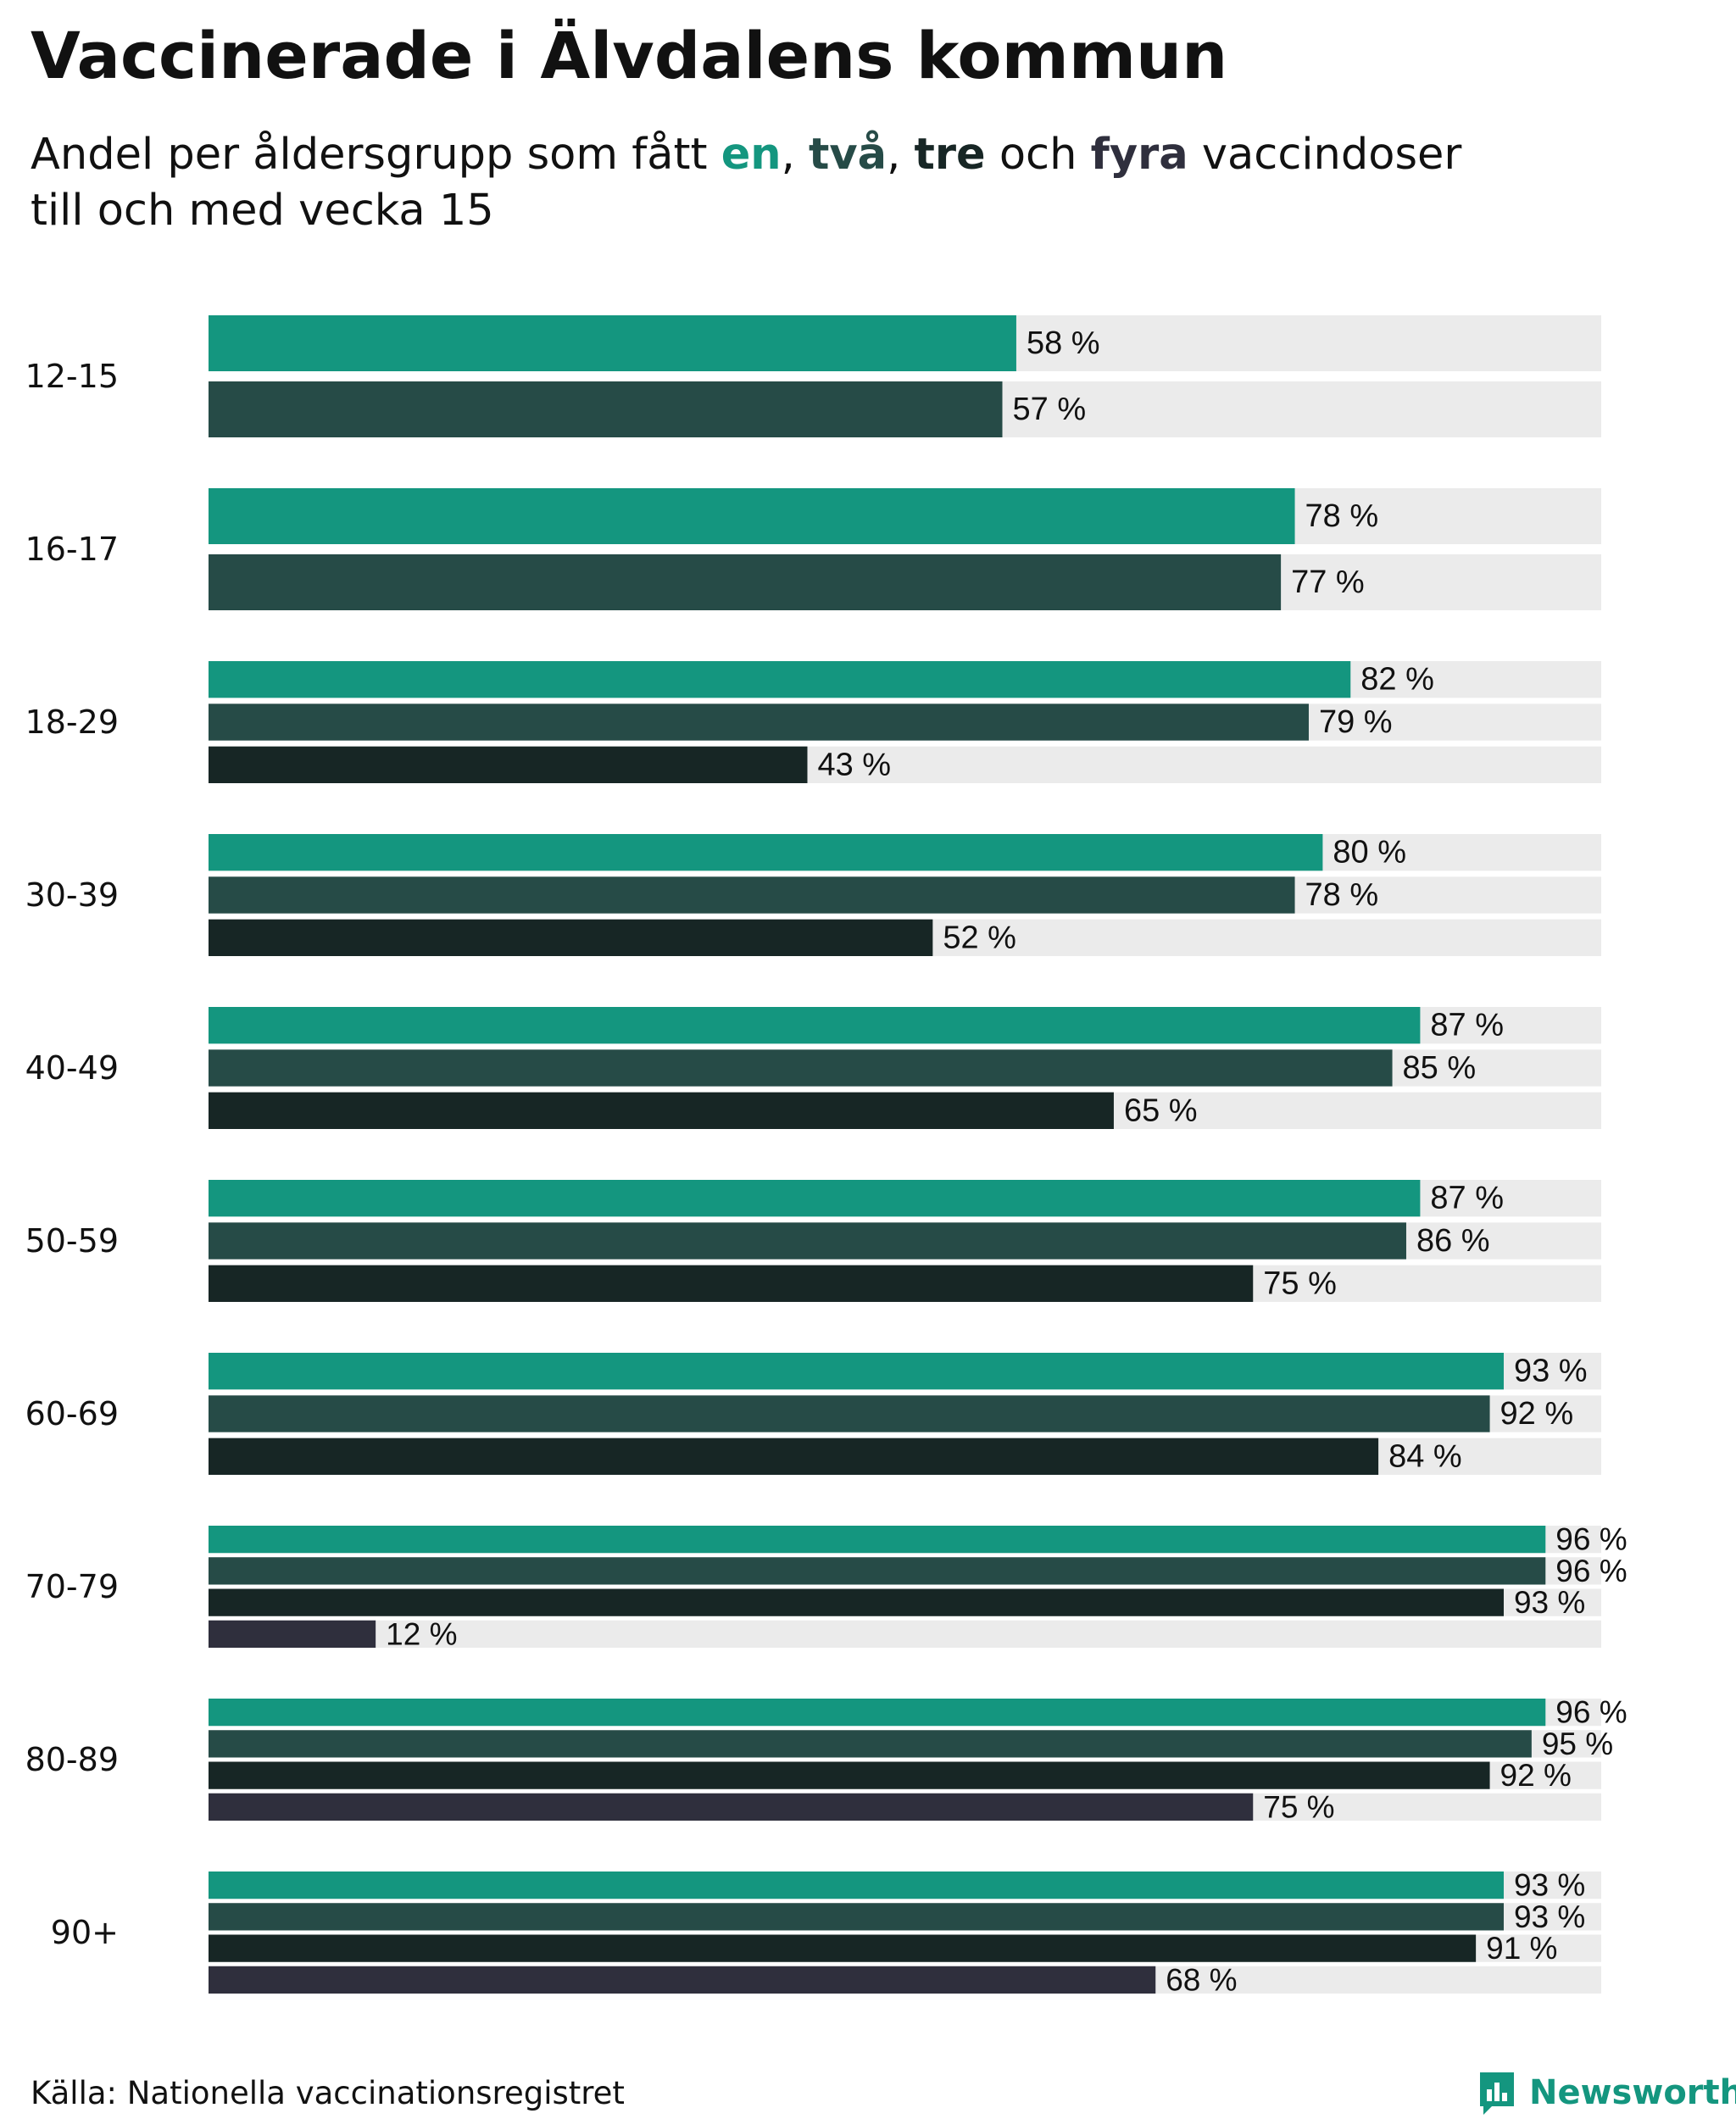 Image resolution: width=1736 pixels, height=2119 pixels. I want to click on legend-dose-3: tre, so click(950, 155).